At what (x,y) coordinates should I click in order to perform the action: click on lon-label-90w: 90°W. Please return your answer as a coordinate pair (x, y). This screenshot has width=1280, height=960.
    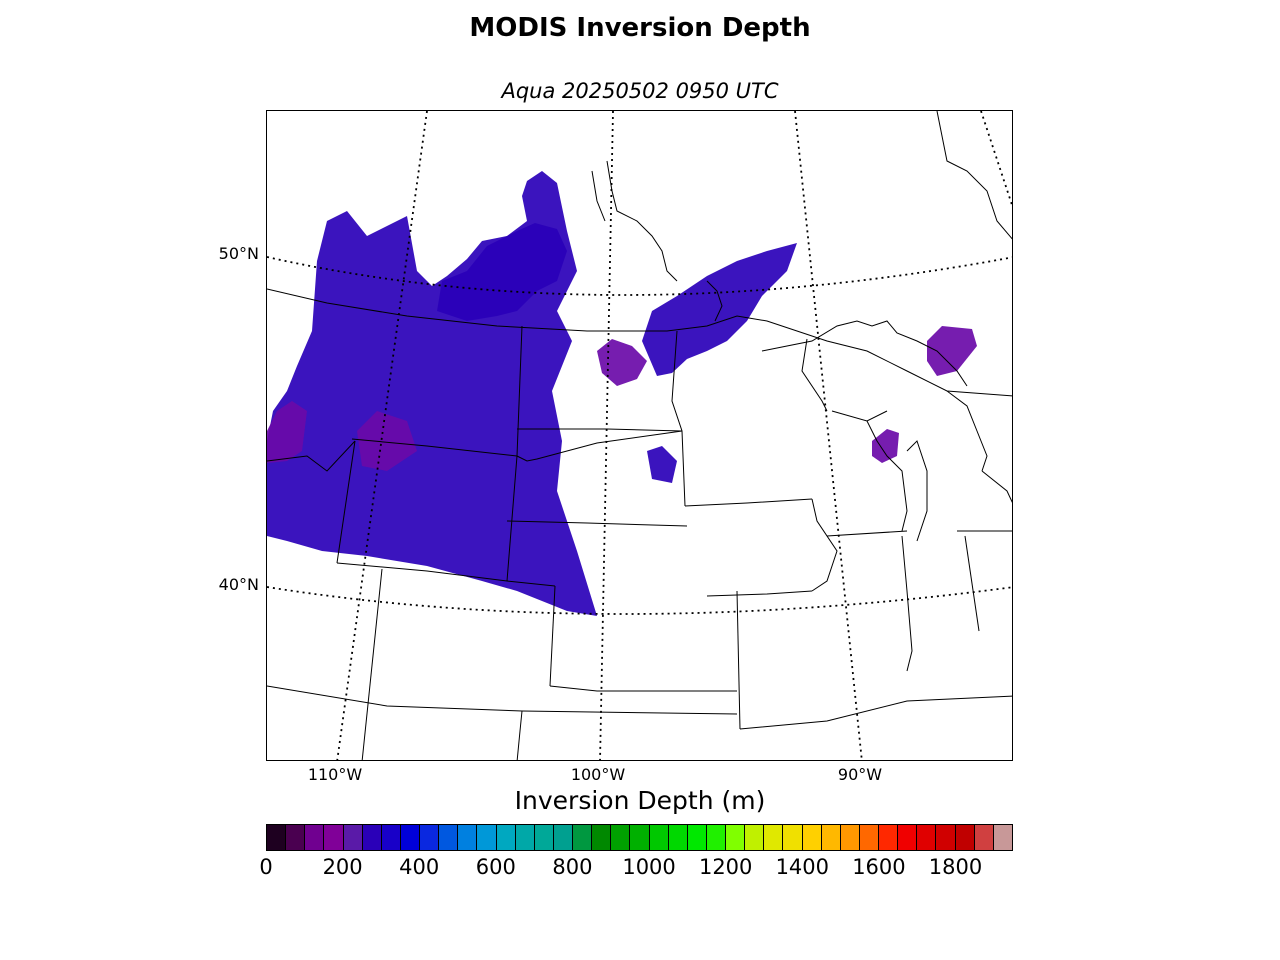
    Looking at the image, I should click on (860, 774).